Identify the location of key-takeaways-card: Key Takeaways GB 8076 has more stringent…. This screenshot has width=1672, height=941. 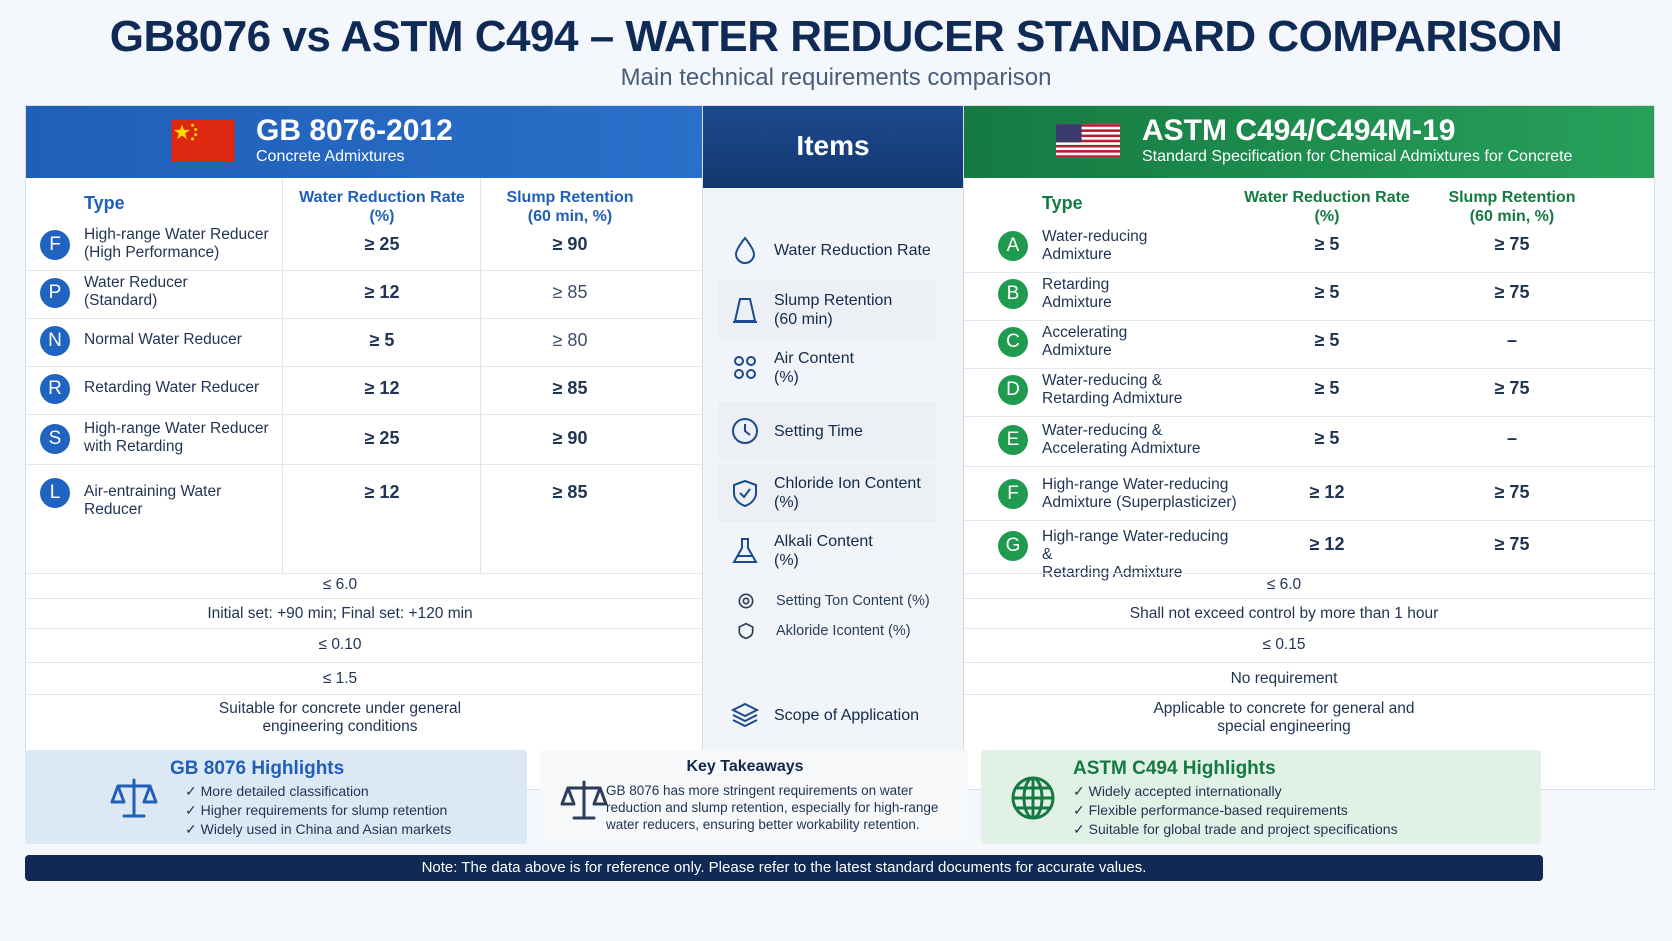
(754, 797).